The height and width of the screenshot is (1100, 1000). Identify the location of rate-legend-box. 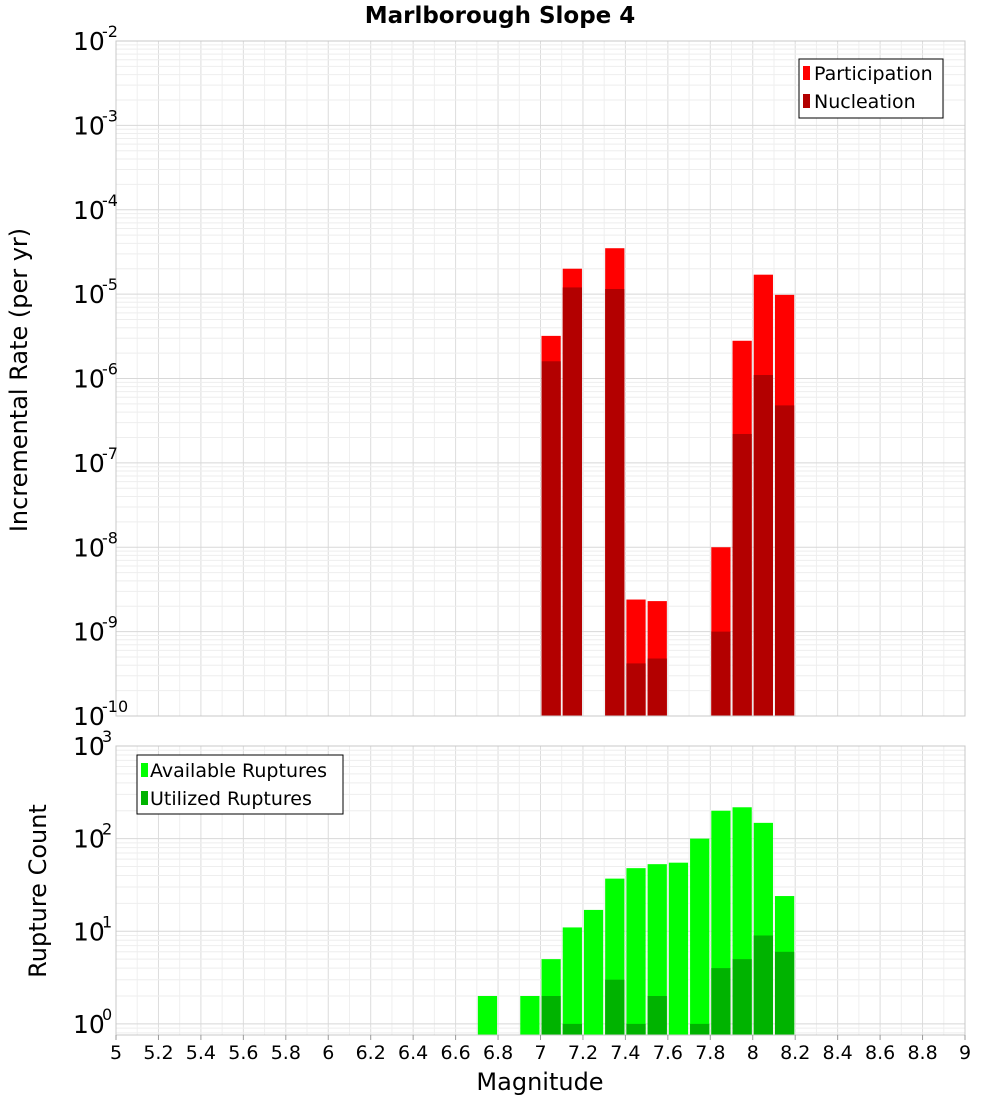
(871, 88).